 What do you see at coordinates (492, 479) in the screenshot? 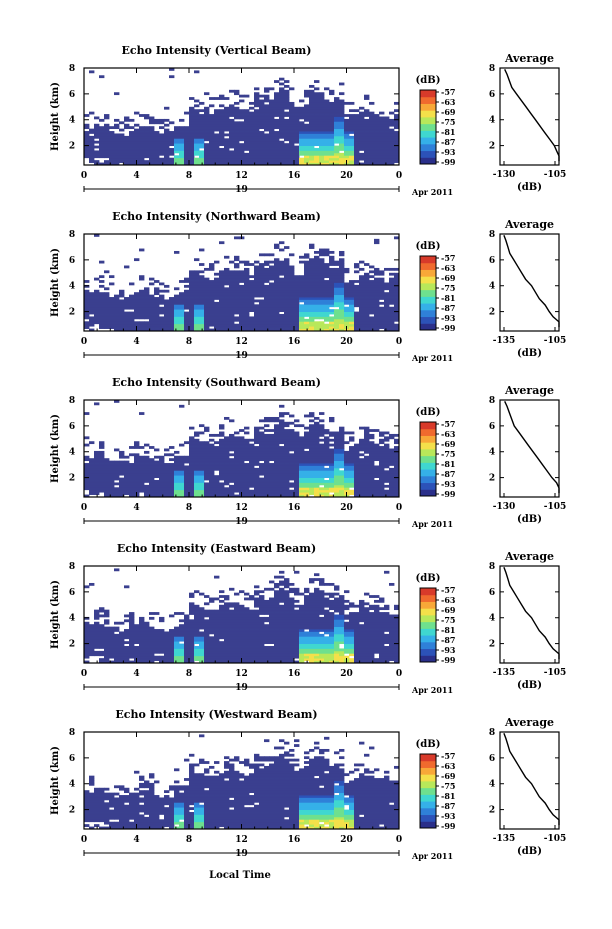
I see `profile-y-tick-label: 2` at bounding box center [492, 479].